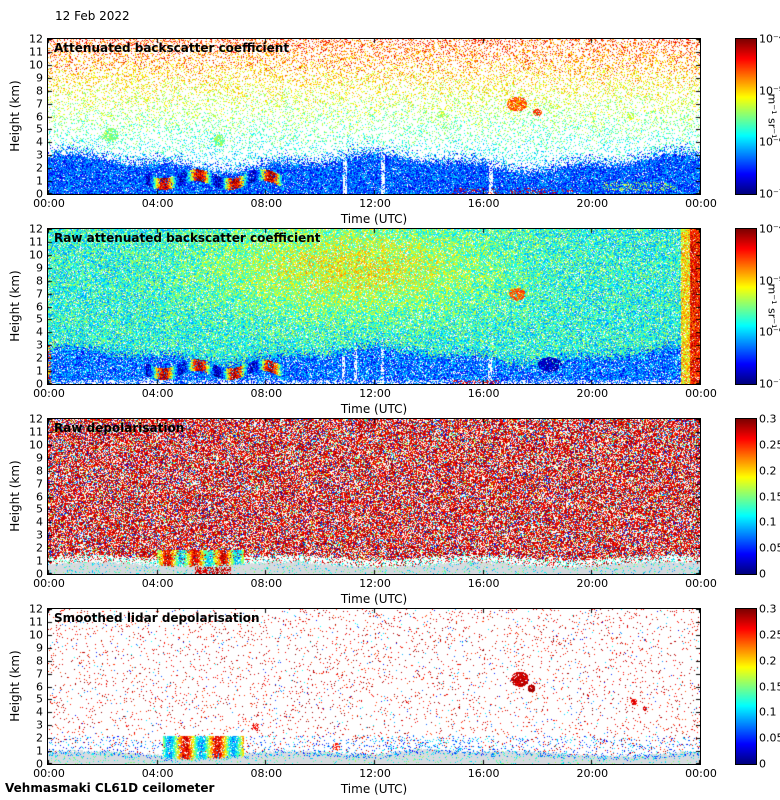 The width and height of the screenshot is (780, 800). What do you see at coordinates (266, 773) in the screenshot?
I see `x-tick-label: 08:00` at bounding box center [266, 773].